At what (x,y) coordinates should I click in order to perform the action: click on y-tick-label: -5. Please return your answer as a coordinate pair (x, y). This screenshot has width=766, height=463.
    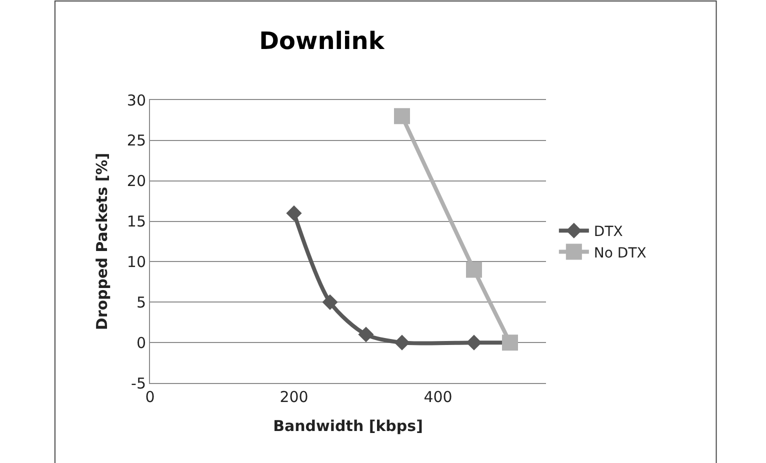
    Looking at the image, I should click on (138, 383).